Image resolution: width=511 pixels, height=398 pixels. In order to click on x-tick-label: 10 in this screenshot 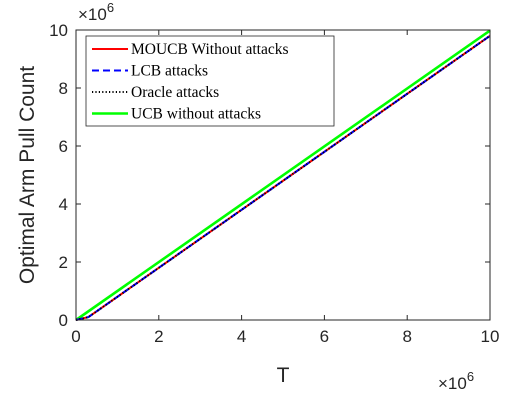, I will do `click(490, 336)`.